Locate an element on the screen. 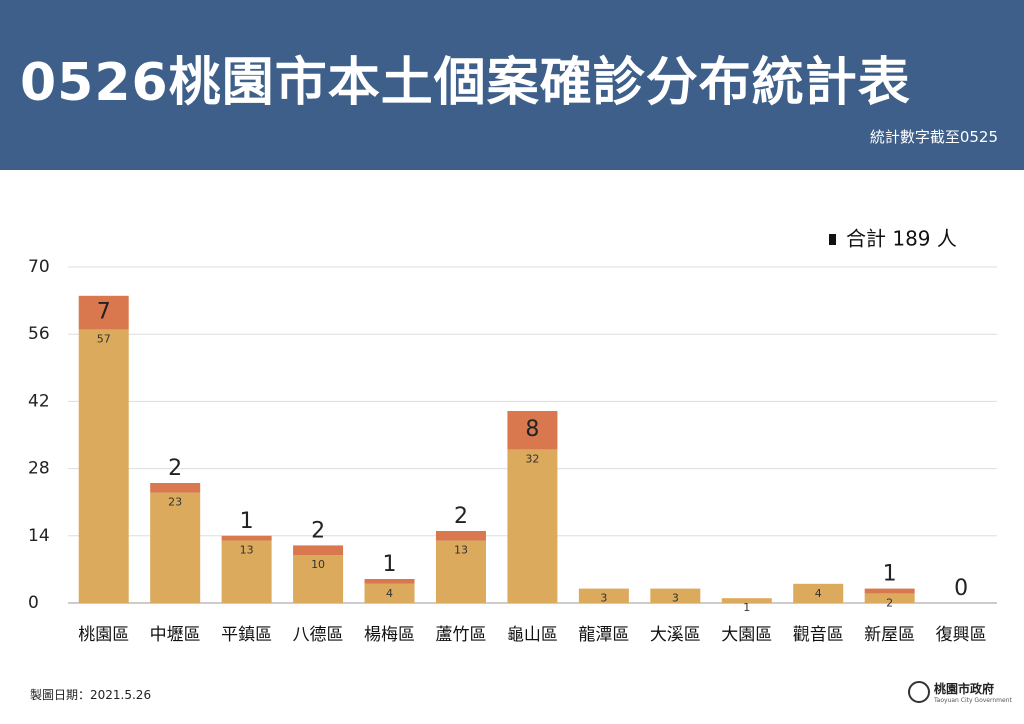 The image size is (1024, 724). x-tick-label: 蘆竹區 is located at coordinates (460, 635).